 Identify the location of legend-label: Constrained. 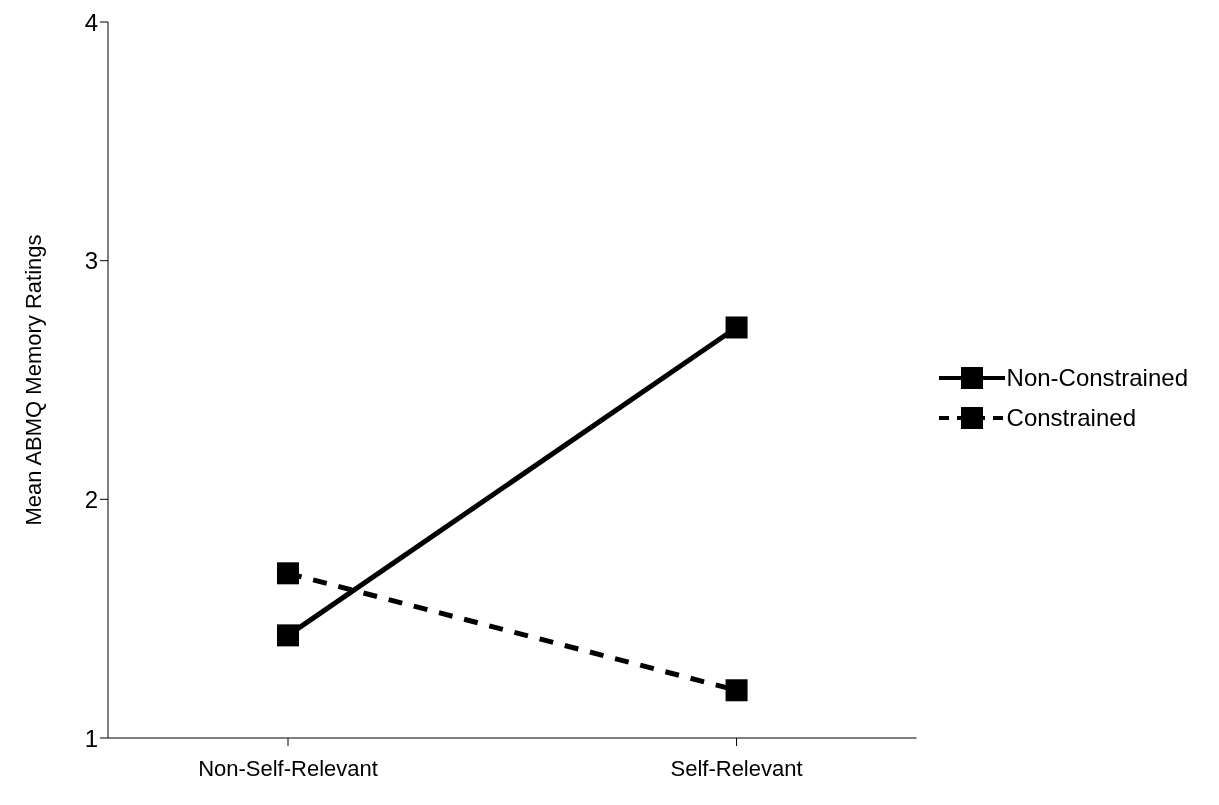
(1071, 418).